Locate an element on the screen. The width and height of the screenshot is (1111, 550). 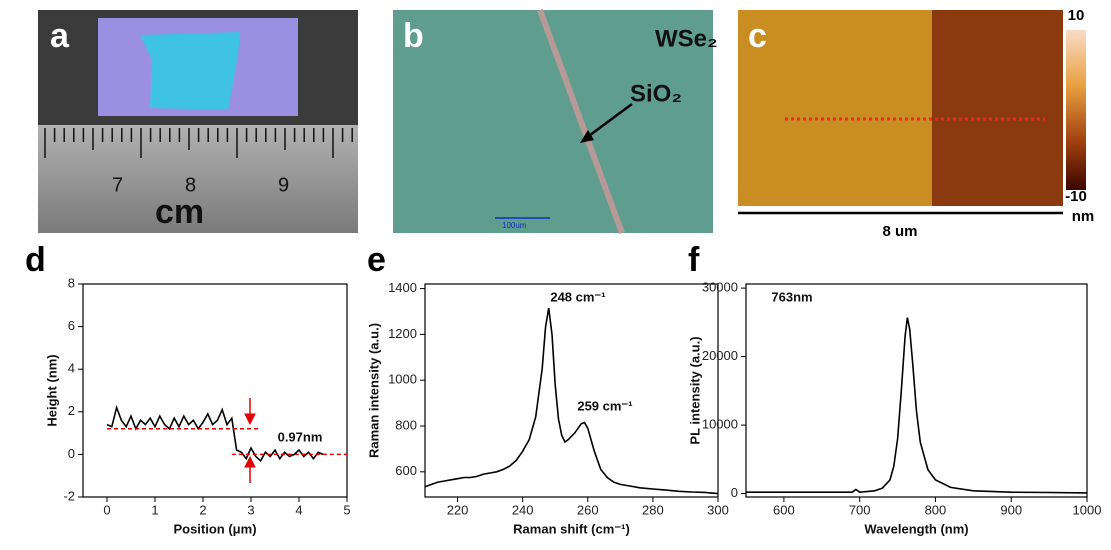
panel-label: a is located at coordinates (60, 36).